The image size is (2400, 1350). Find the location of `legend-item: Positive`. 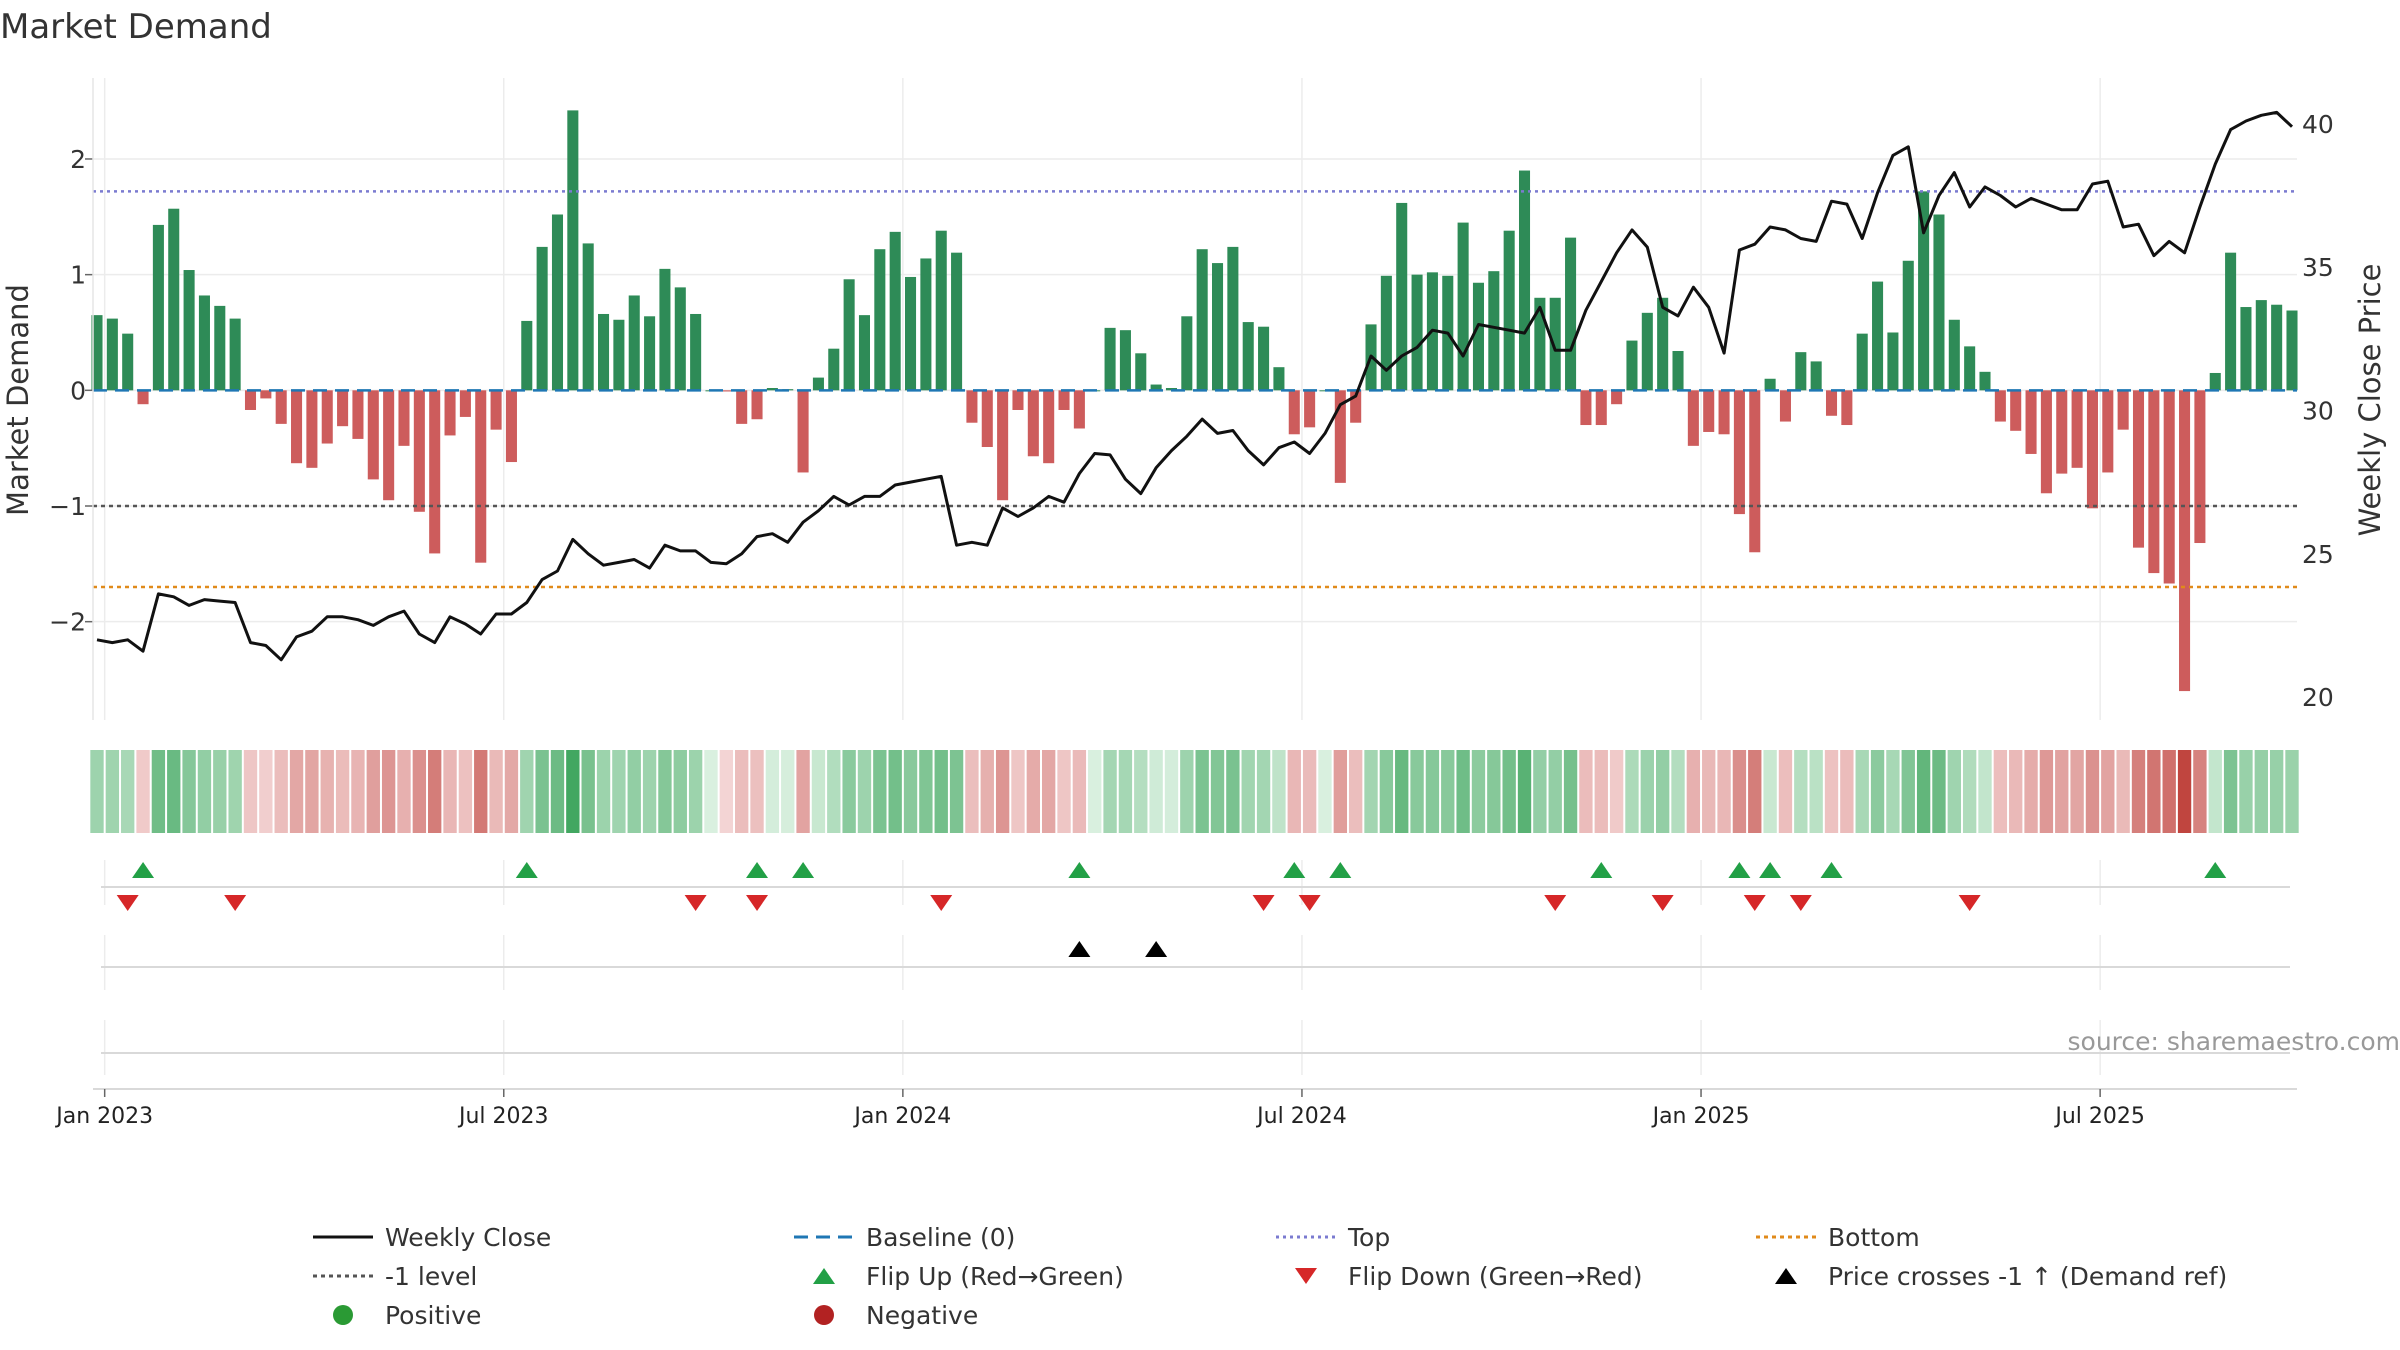

legend-item: Positive is located at coordinates (407, 1315).